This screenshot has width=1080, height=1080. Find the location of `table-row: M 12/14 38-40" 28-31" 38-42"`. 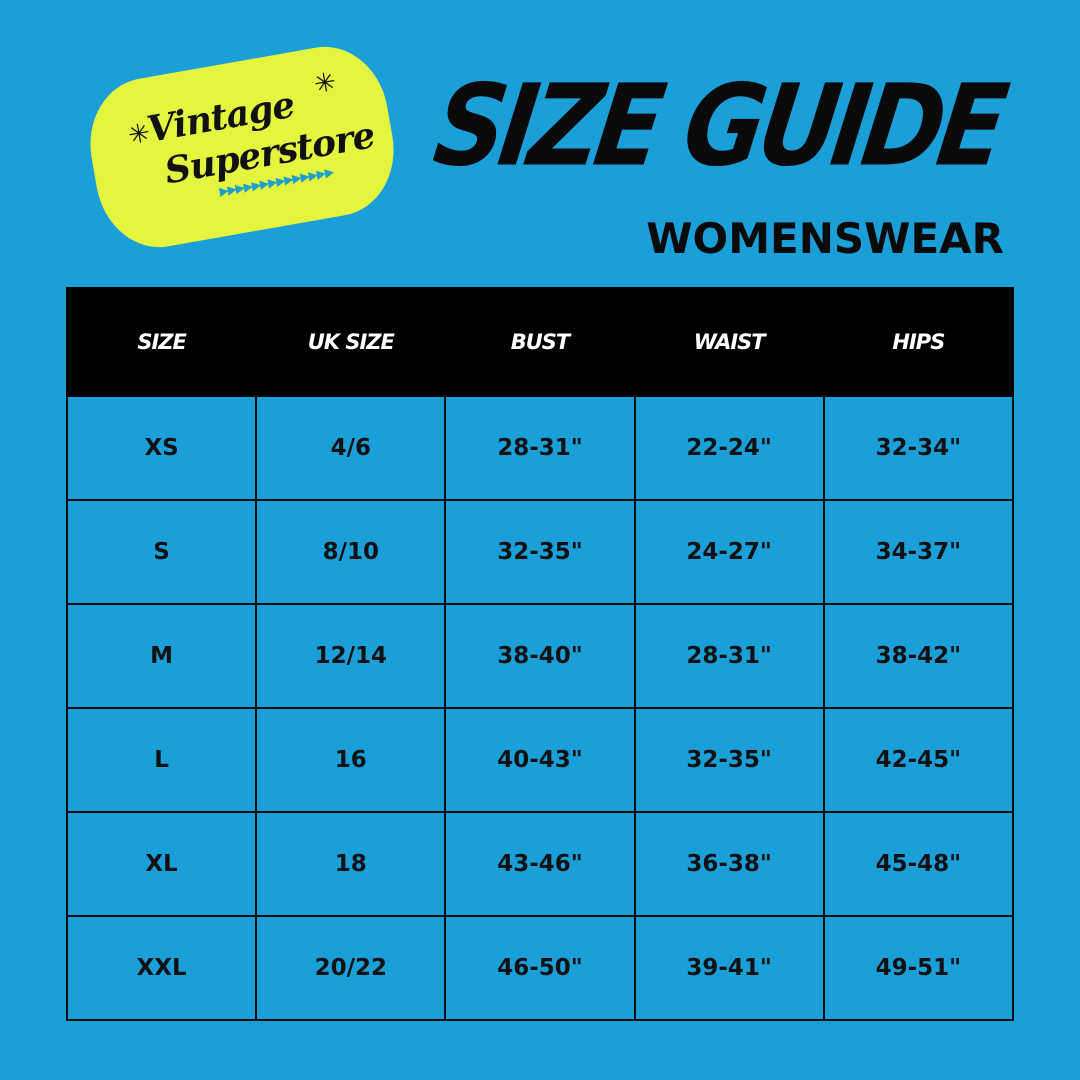

table-row: M 12/14 38-40" 28-31" 38-42" is located at coordinates (540, 656).